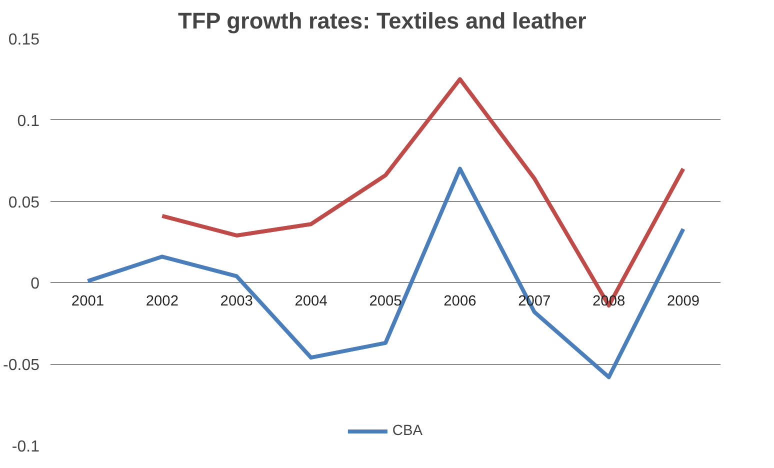  I want to click on x-tick-label: 2004, so click(311, 302).